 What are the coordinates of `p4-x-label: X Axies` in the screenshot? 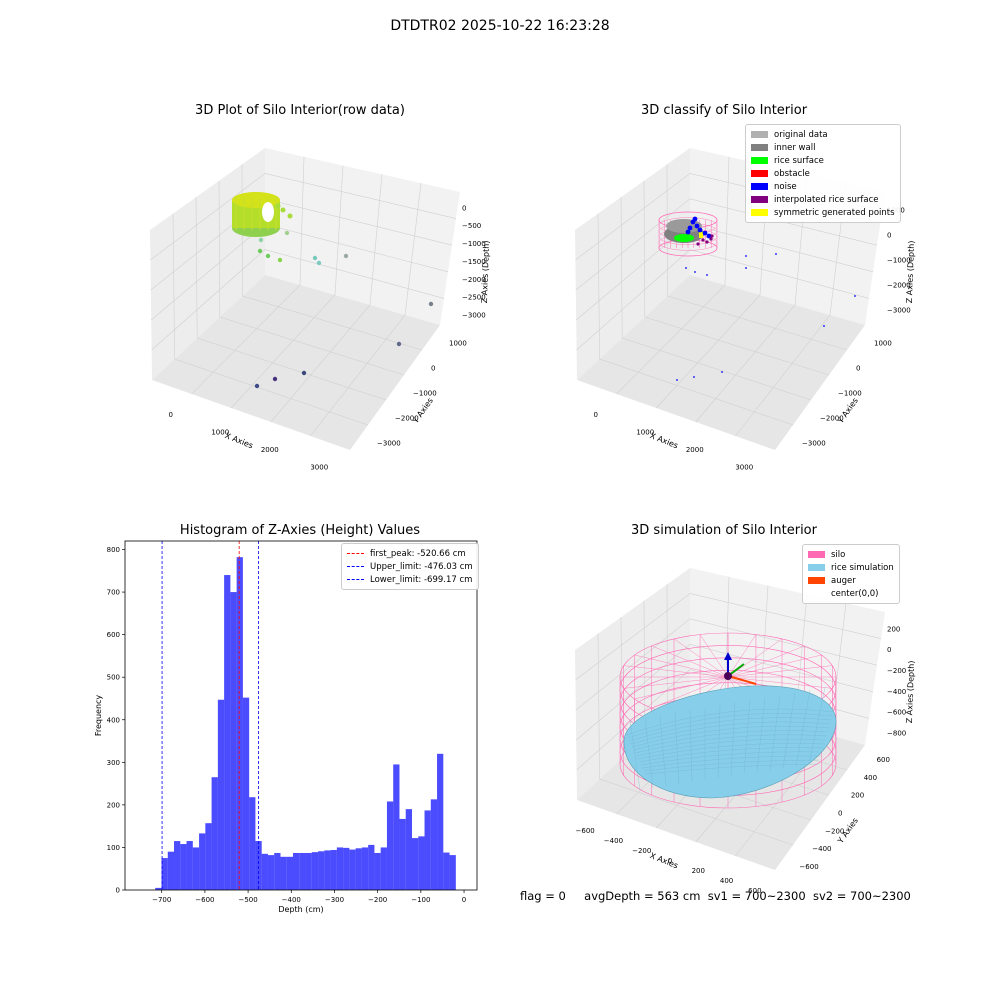 It's located at (664, 860).